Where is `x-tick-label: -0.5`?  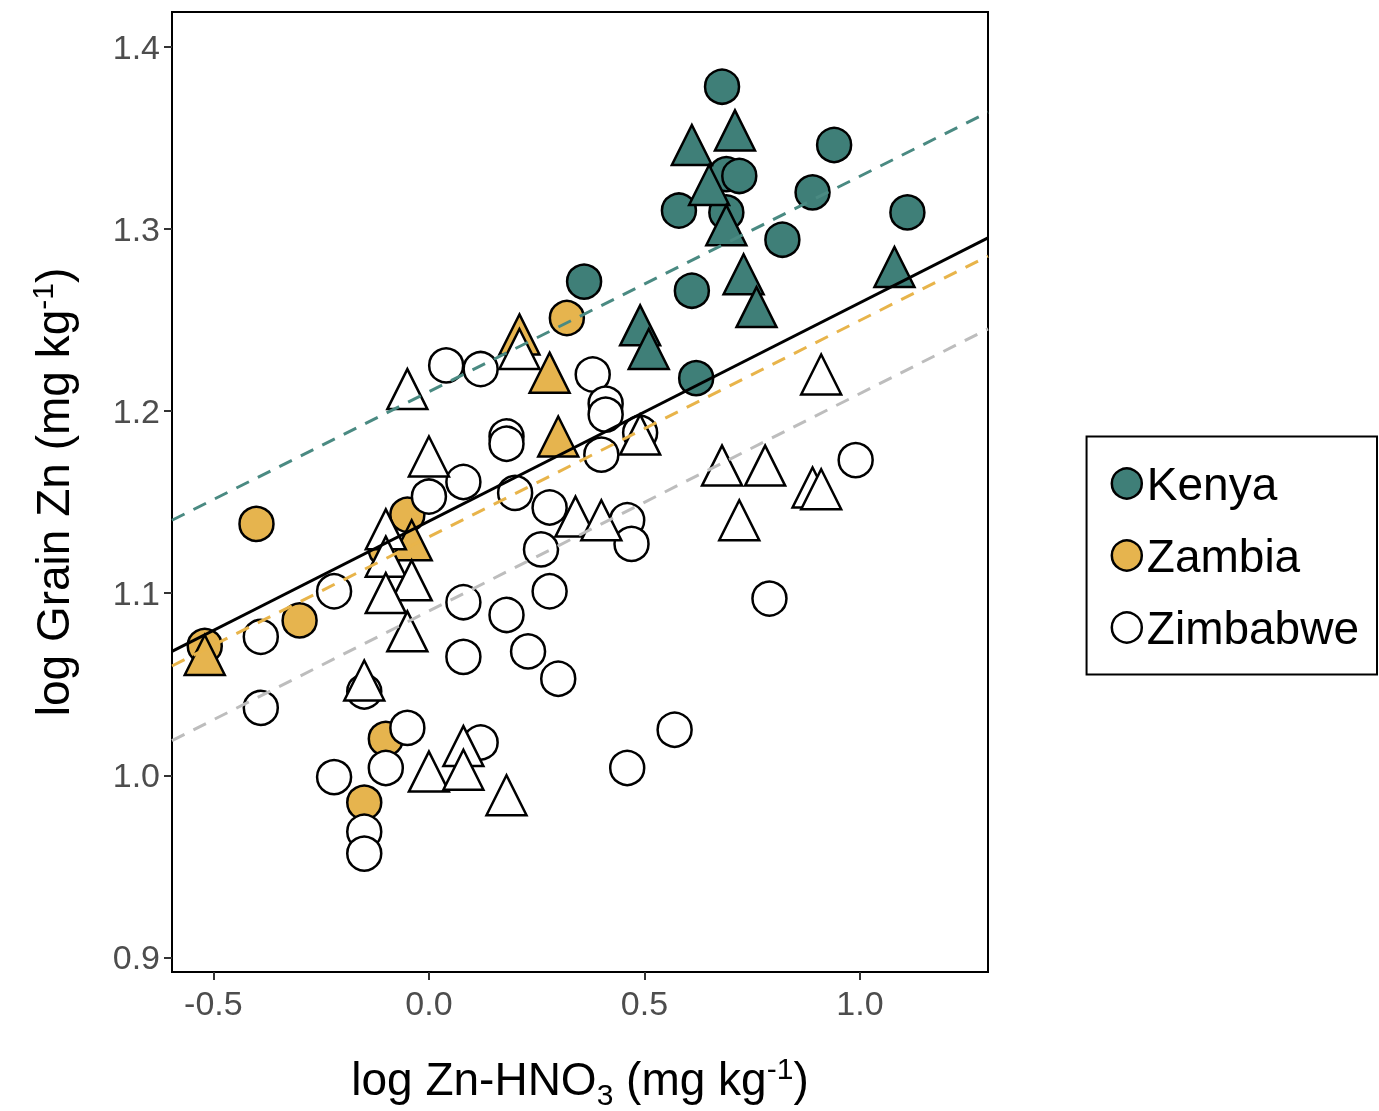 x-tick-label: -0.5 is located at coordinates (213, 1003).